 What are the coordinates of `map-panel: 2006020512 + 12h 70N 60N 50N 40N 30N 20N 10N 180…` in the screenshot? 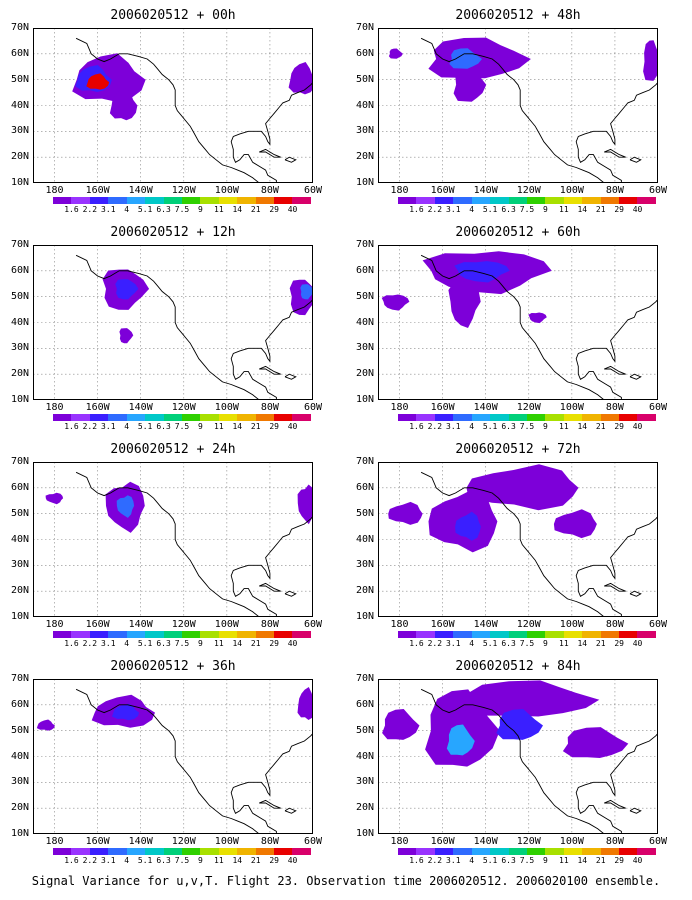 It's located at (172, 329).